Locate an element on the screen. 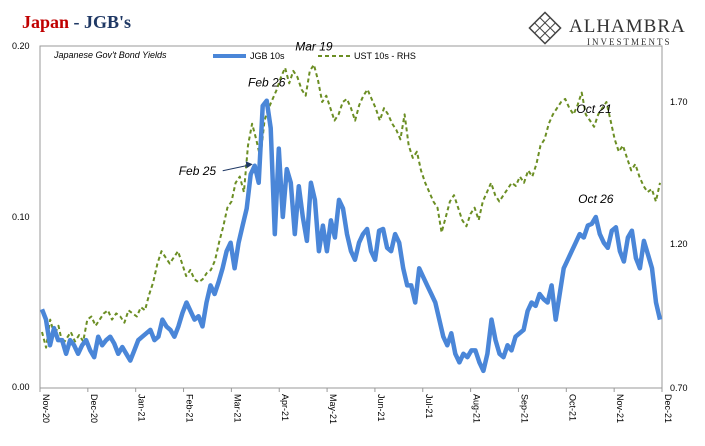 The height and width of the screenshot is (446, 705). legend-label-jgb: JGB 10s is located at coordinates (267, 56).